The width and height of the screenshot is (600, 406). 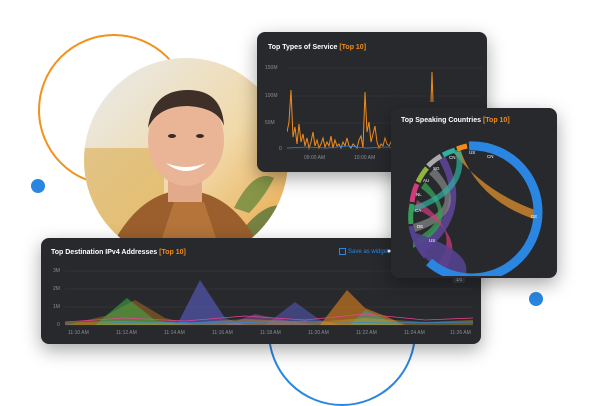 I want to click on y-tick: 3M, so click(x=56, y=271).